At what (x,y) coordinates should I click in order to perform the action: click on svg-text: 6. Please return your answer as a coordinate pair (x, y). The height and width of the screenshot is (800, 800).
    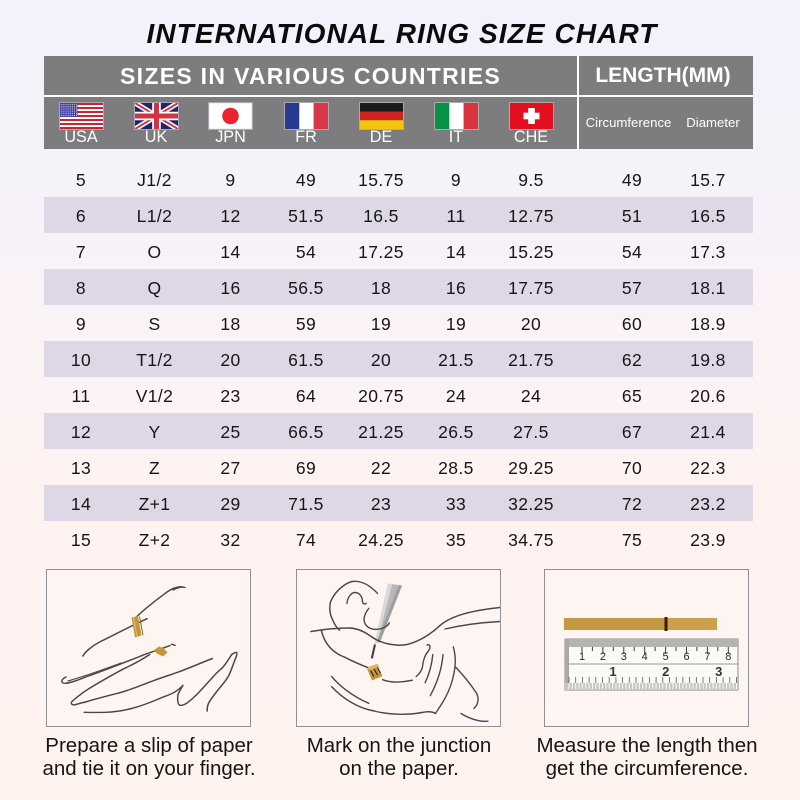
    Looking at the image, I should click on (686, 657).